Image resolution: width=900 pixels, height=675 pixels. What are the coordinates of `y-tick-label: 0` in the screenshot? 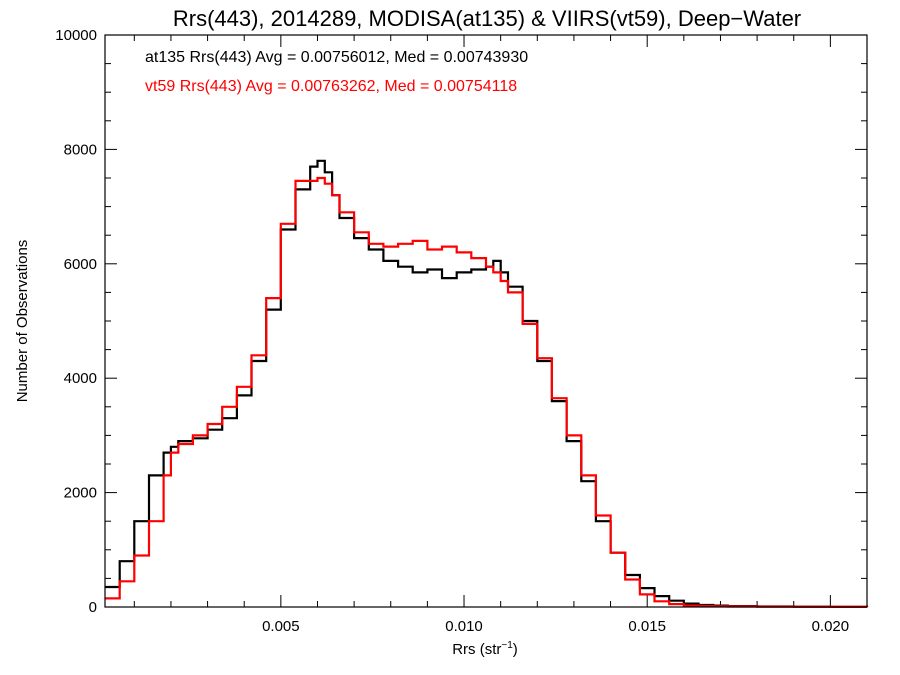 It's located at (93, 607).